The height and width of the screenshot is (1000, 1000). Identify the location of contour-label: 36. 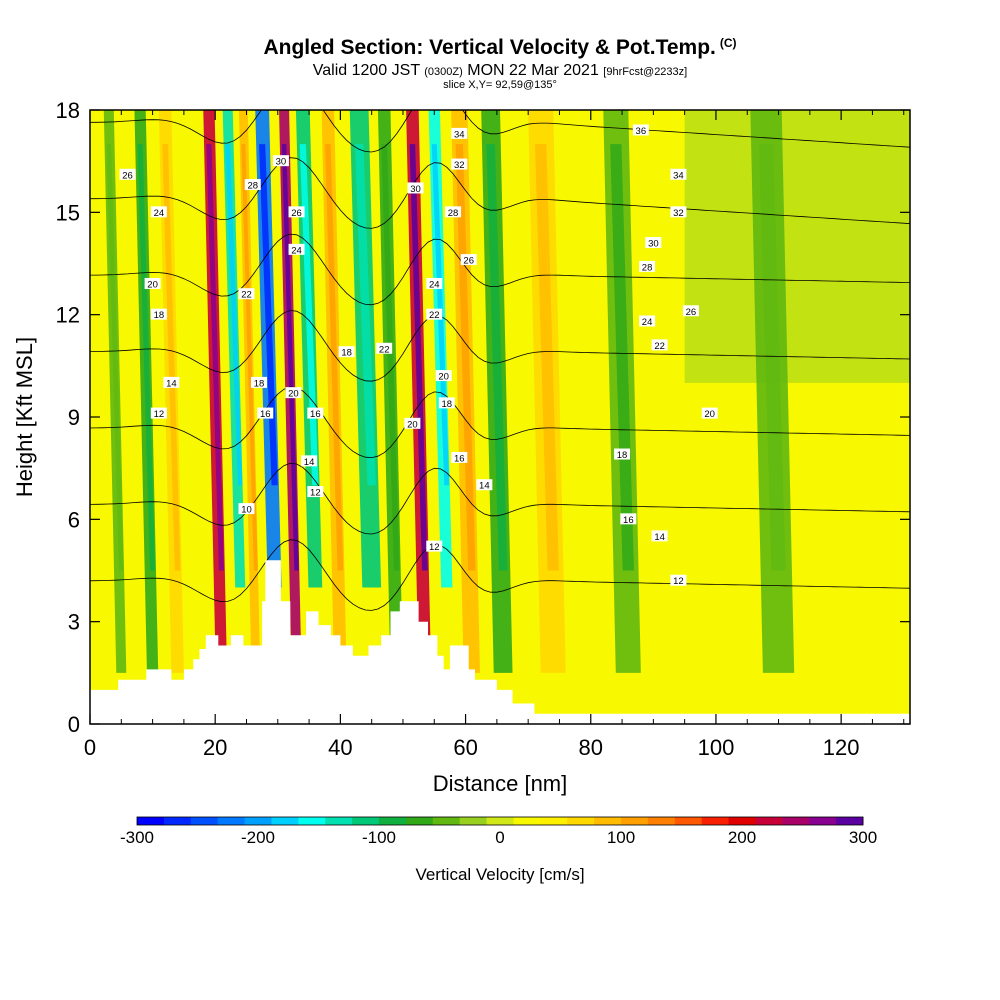
(640, 130).